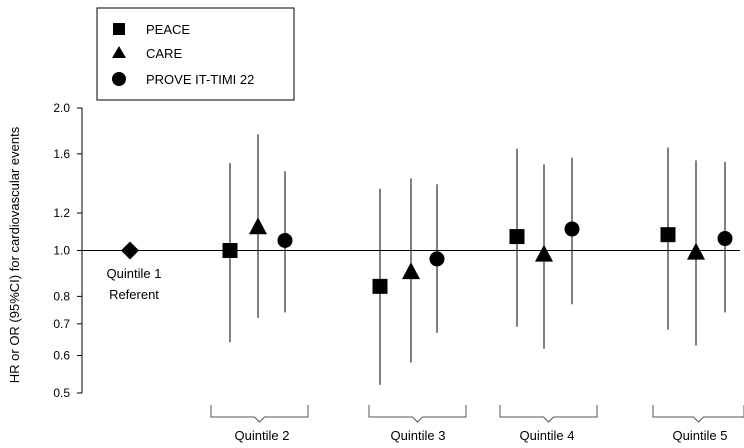 Image resolution: width=744 pixels, height=448 pixels. Describe the element at coordinates (61, 296) in the screenshot. I see `y-tick-label: 0.8` at that location.